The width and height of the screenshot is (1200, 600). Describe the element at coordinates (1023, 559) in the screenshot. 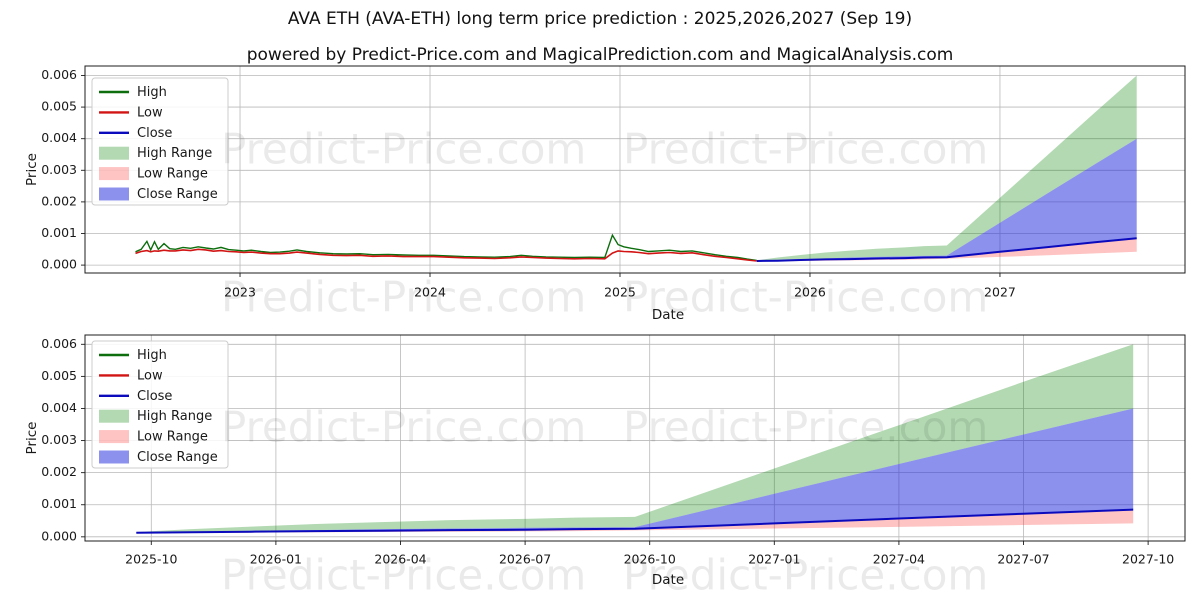

I see `x-tick-label: 2027-07` at that location.